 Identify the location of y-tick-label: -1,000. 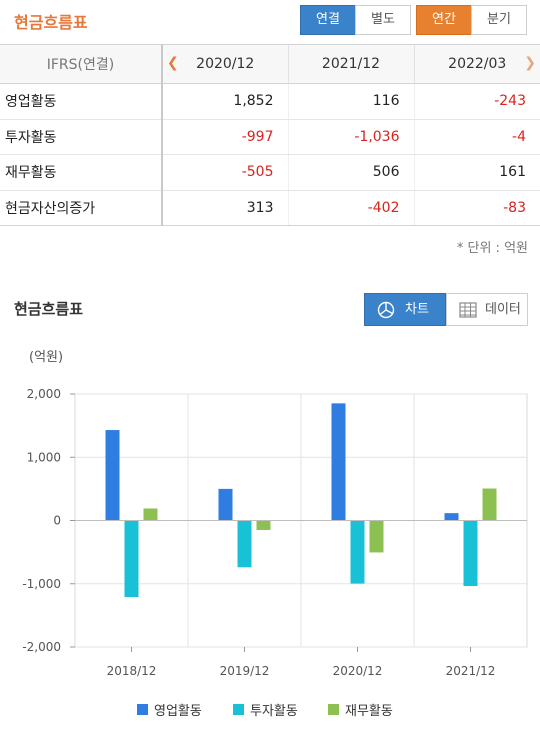
(41, 584).